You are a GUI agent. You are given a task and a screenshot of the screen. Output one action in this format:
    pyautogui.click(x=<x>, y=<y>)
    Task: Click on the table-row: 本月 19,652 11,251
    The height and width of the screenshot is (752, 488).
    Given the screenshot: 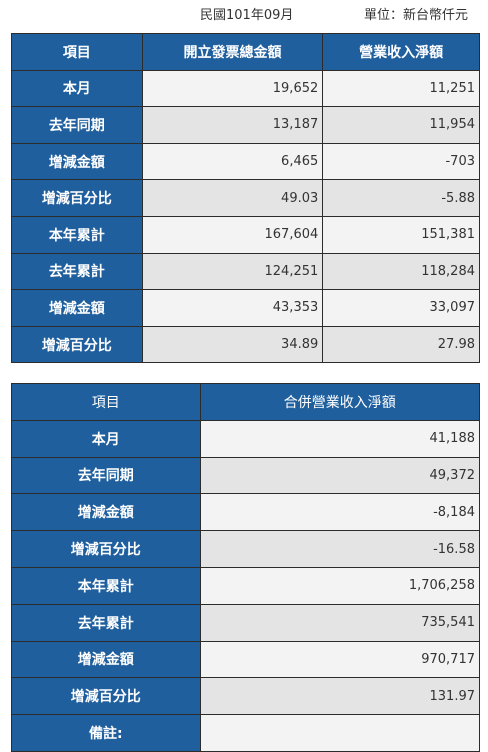 What is the action you would take?
    pyautogui.click(x=245, y=88)
    